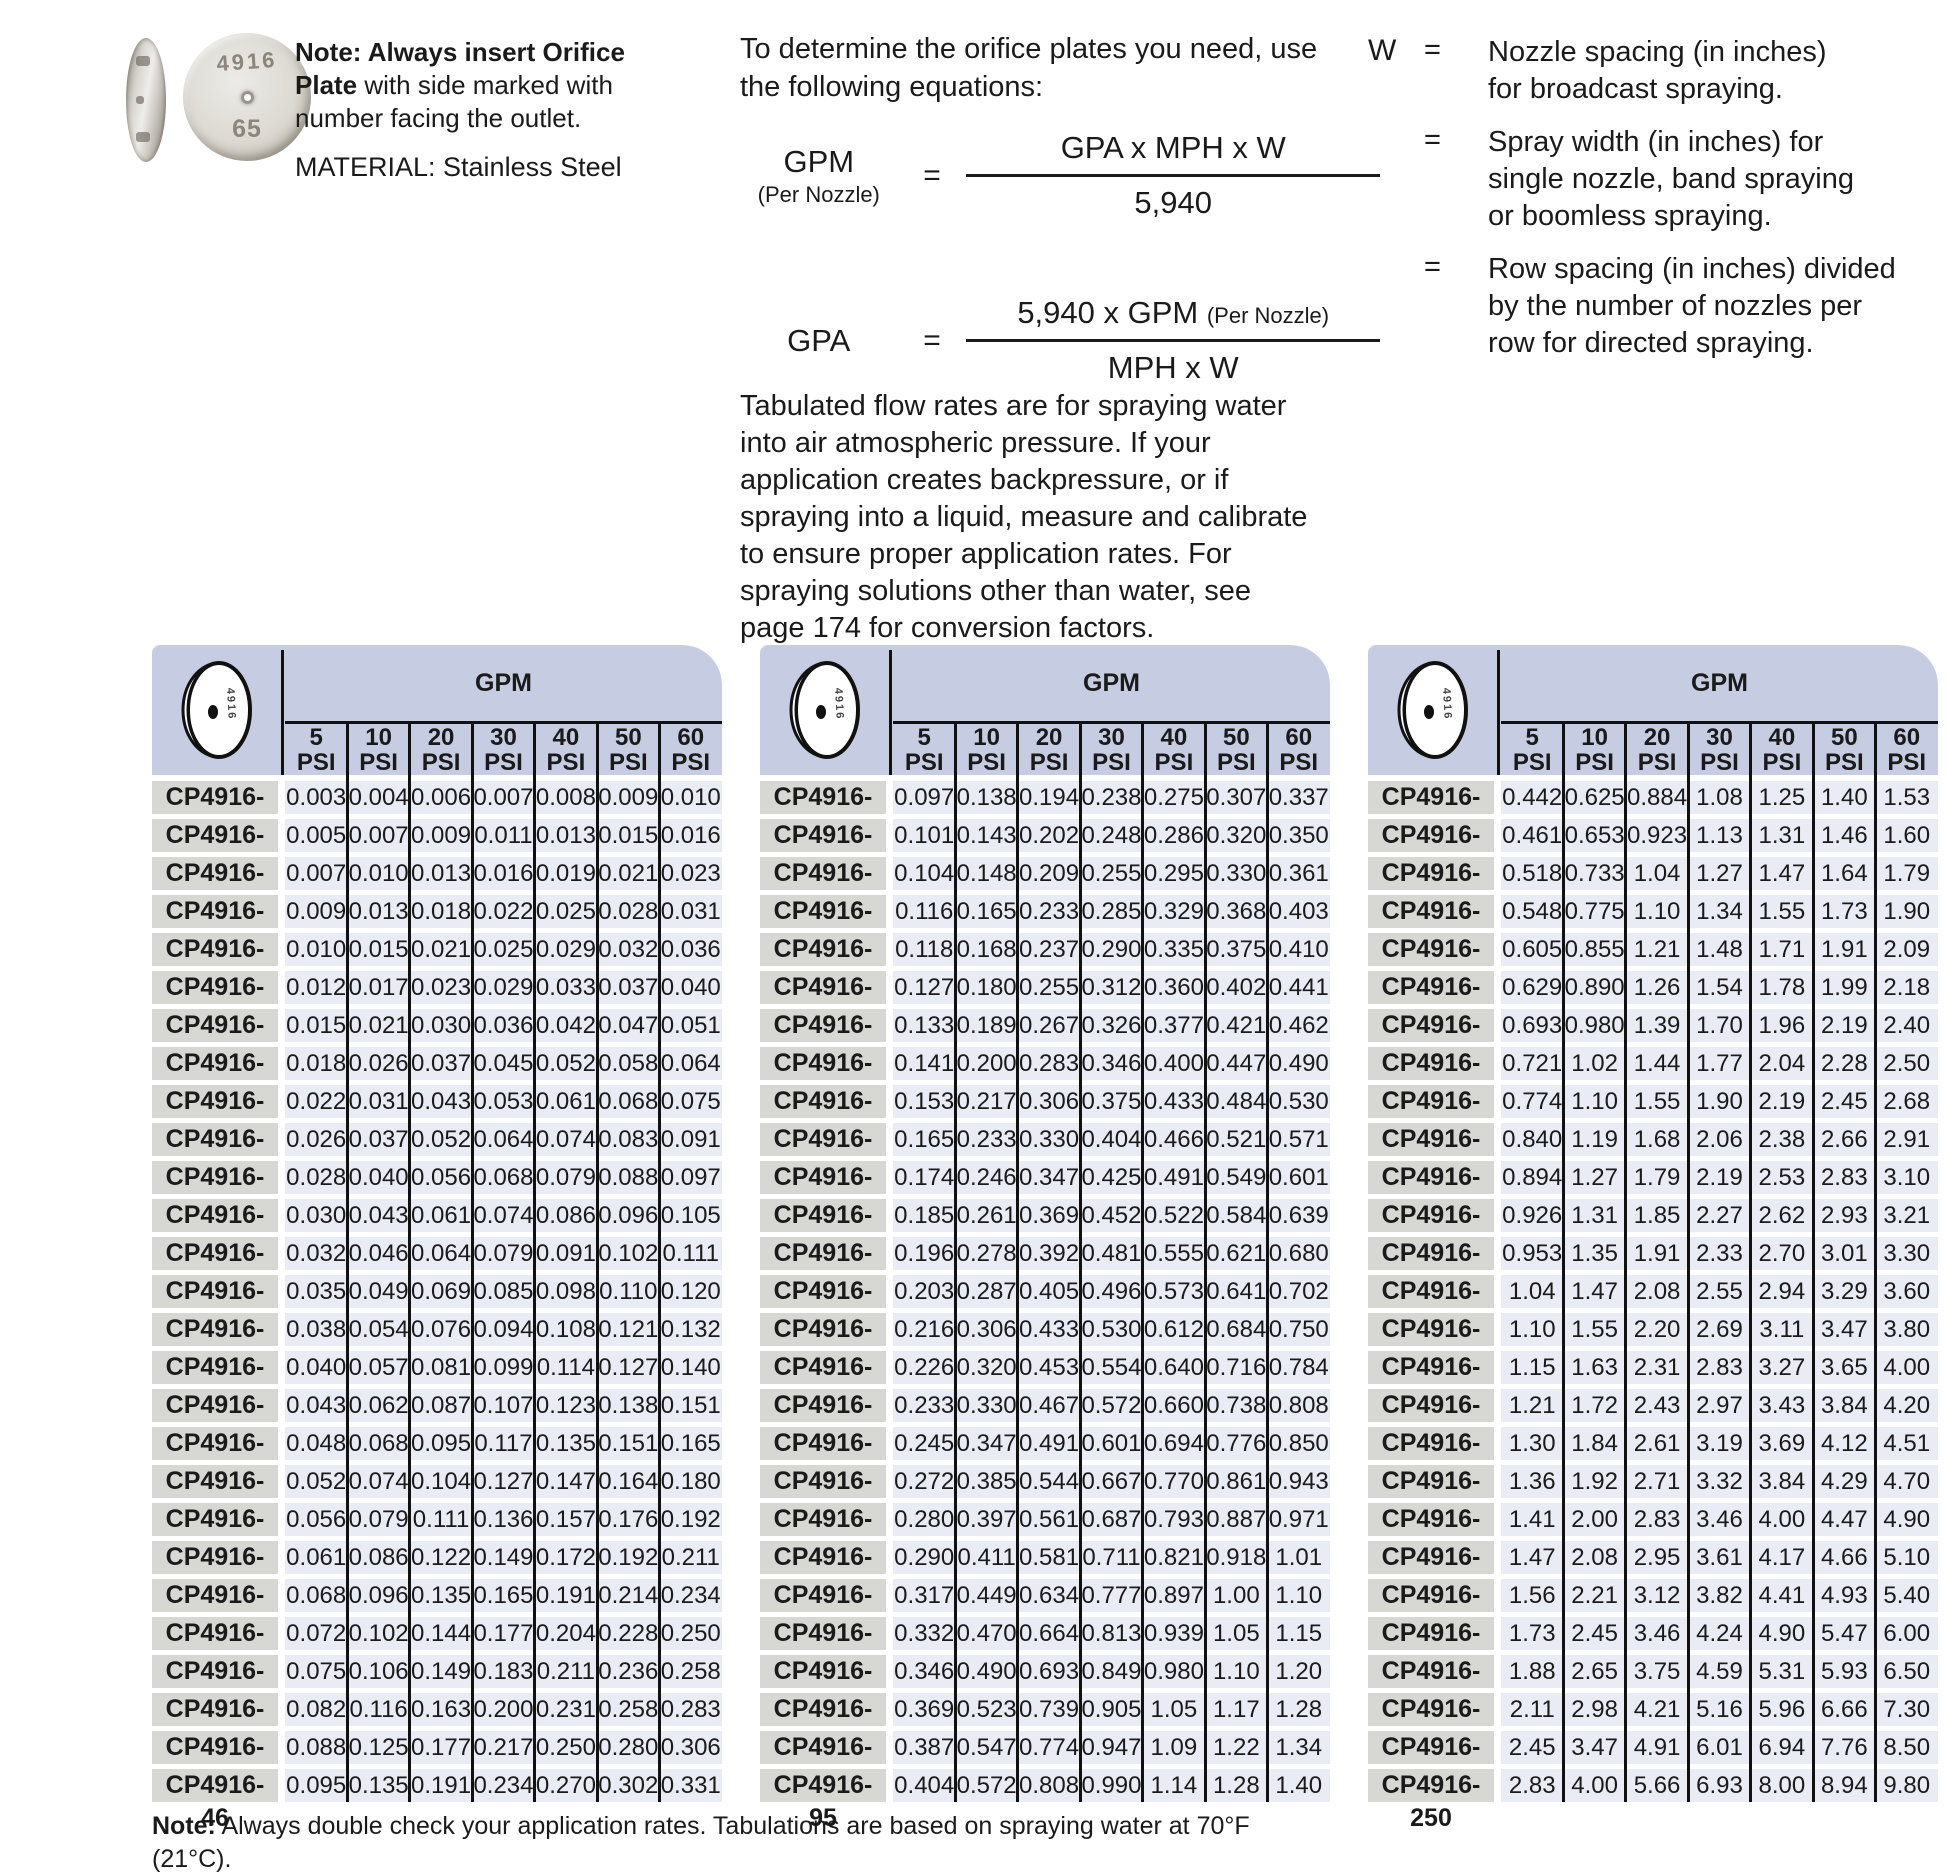  Describe the element at coordinates (1111, 1633) in the screenshot. I see `gpm-value-cell: 0.813` at that location.